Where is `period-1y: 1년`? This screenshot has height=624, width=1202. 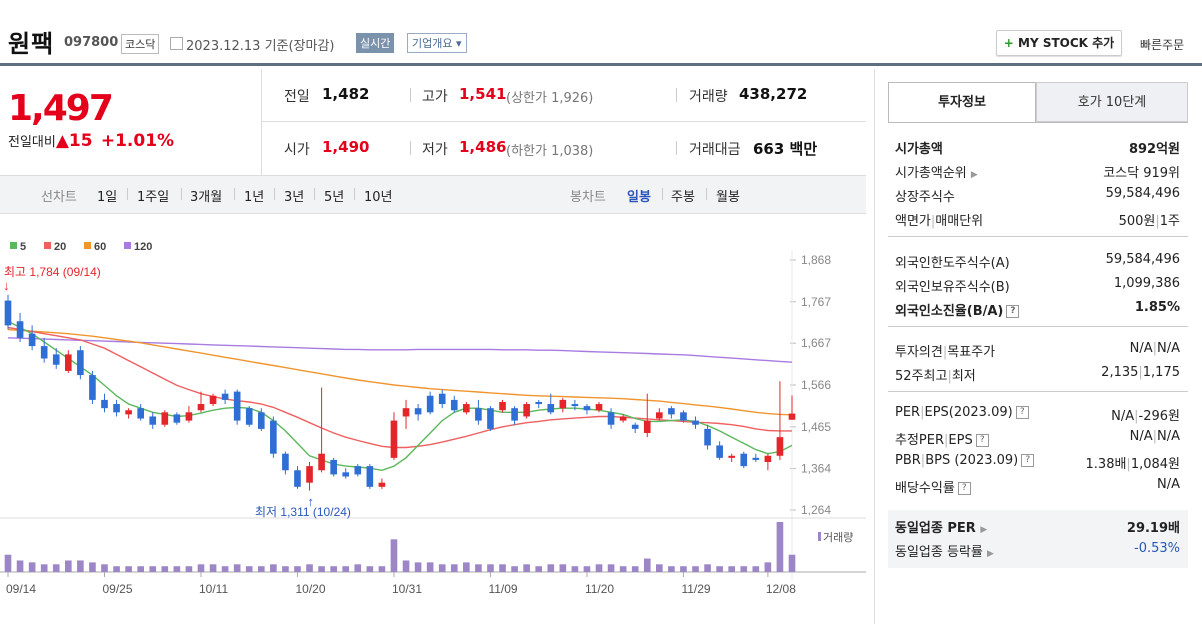 period-1y: 1년 is located at coordinates (254, 197).